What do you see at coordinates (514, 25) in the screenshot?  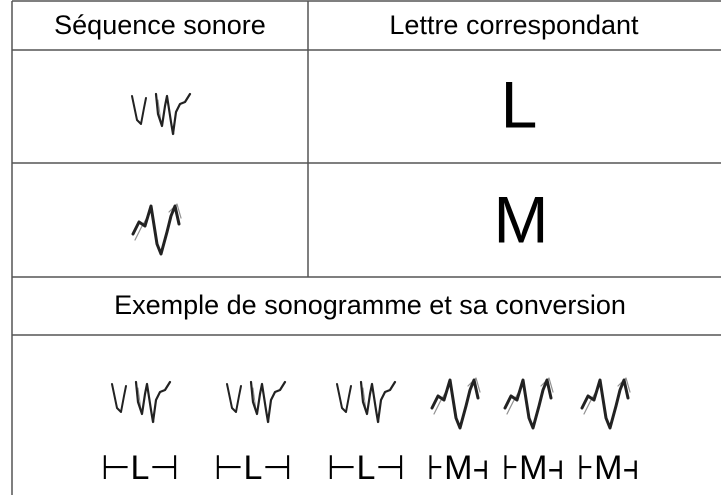 I see `column-header: Lettre correspondant` at bounding box center [514, 25].